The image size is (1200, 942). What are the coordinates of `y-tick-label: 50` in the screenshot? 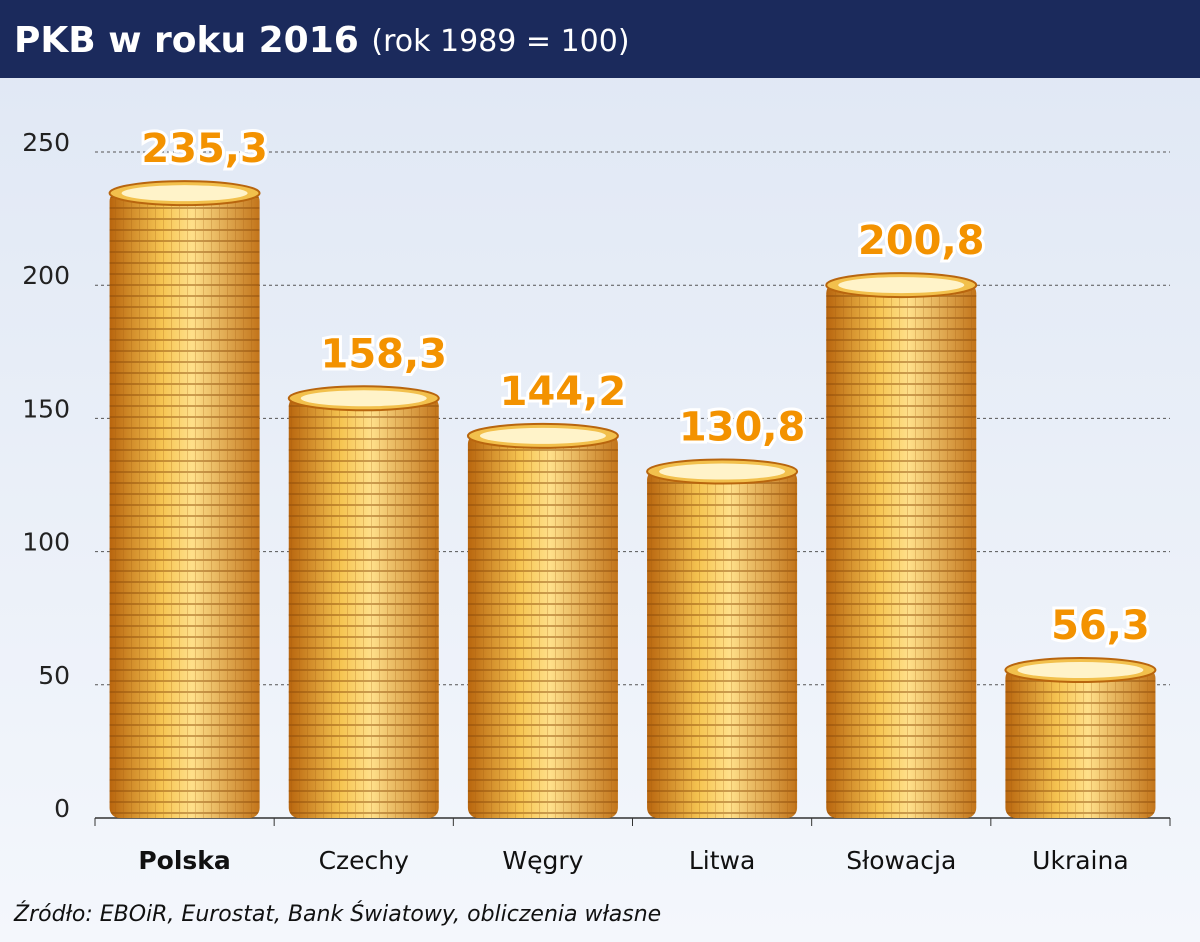 It's located at (54, 675).